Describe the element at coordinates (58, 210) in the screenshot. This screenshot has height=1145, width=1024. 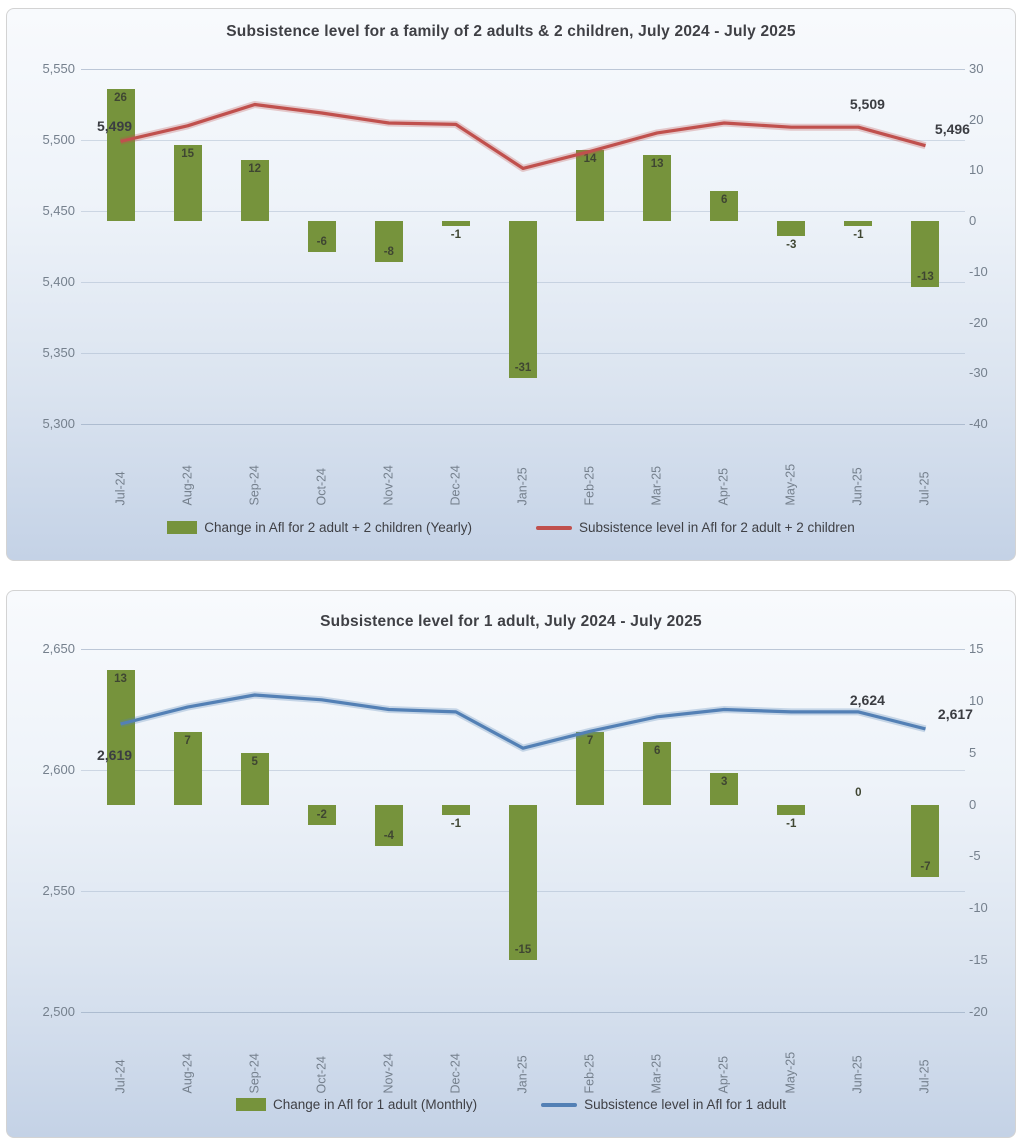
I see `left-axis-tick: 5,450` at that location.